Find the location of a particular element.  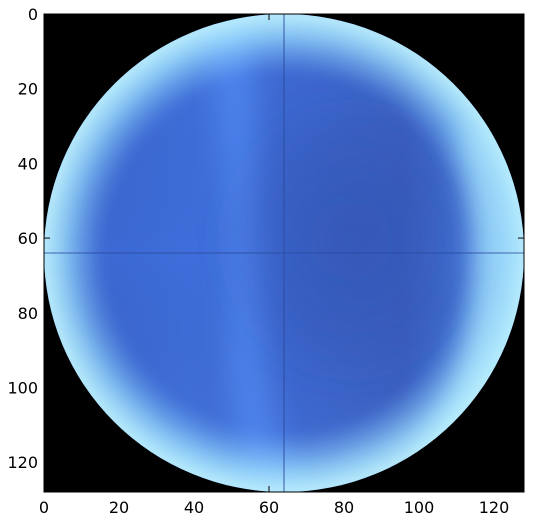

y-tick-label: 60 is located at coordinates (28, 238).